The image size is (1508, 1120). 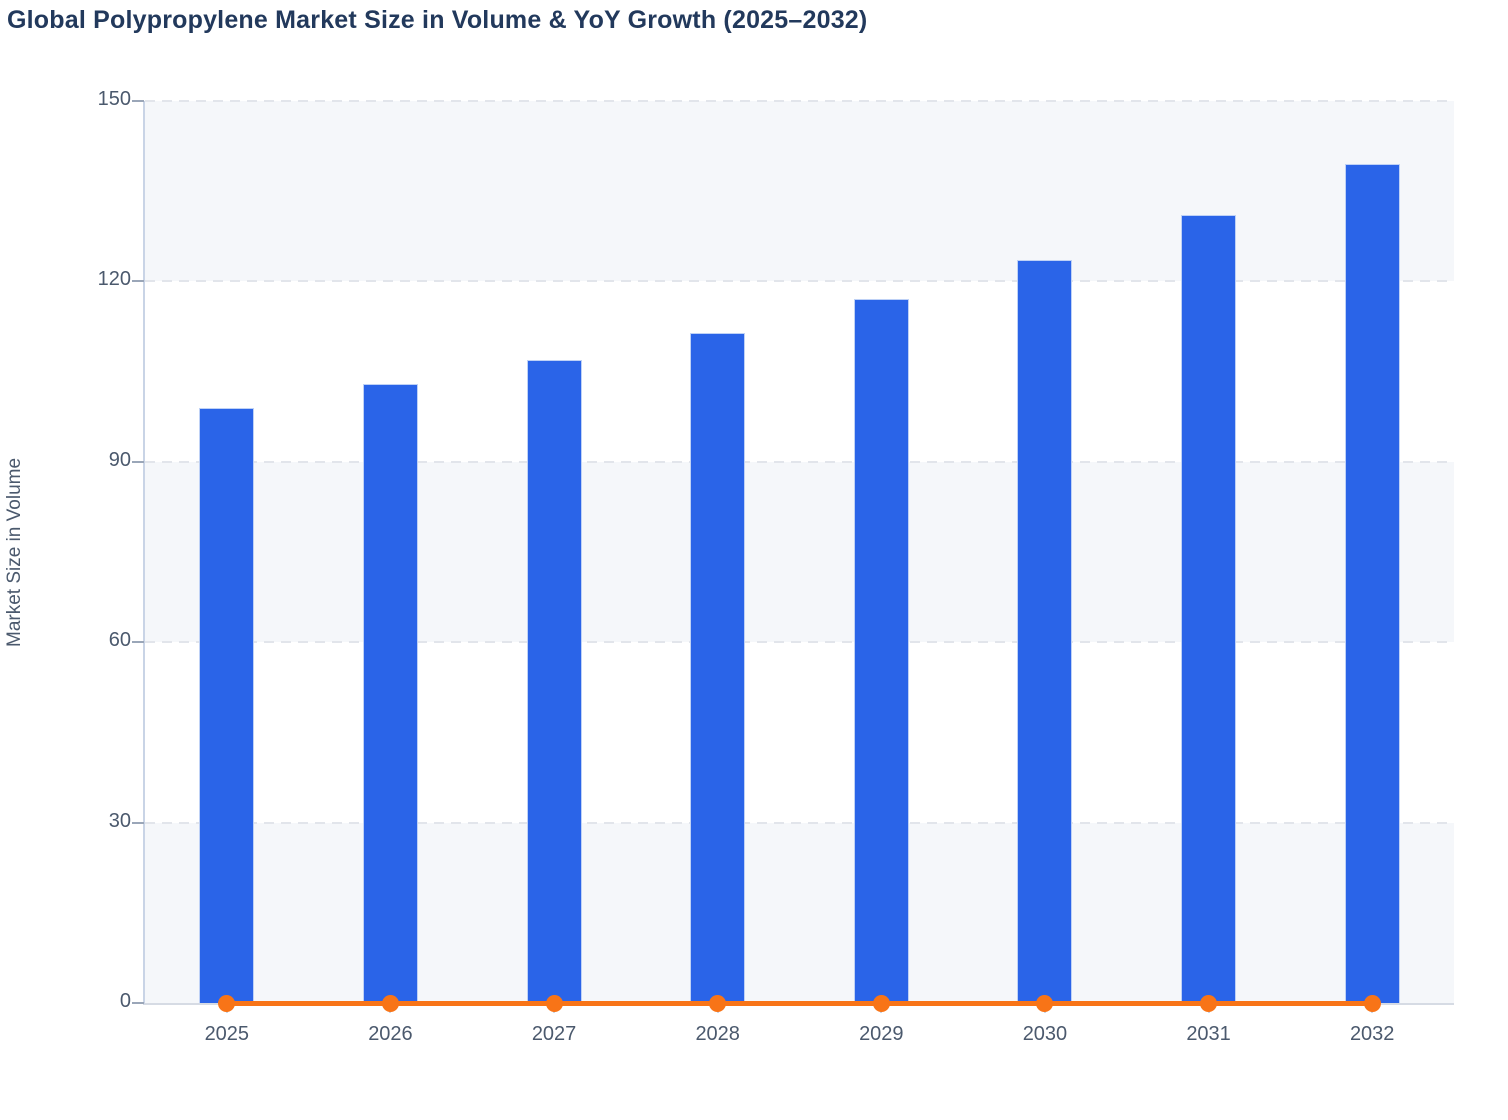 I want to click on bar-2031, so click(x=1209, y=609).